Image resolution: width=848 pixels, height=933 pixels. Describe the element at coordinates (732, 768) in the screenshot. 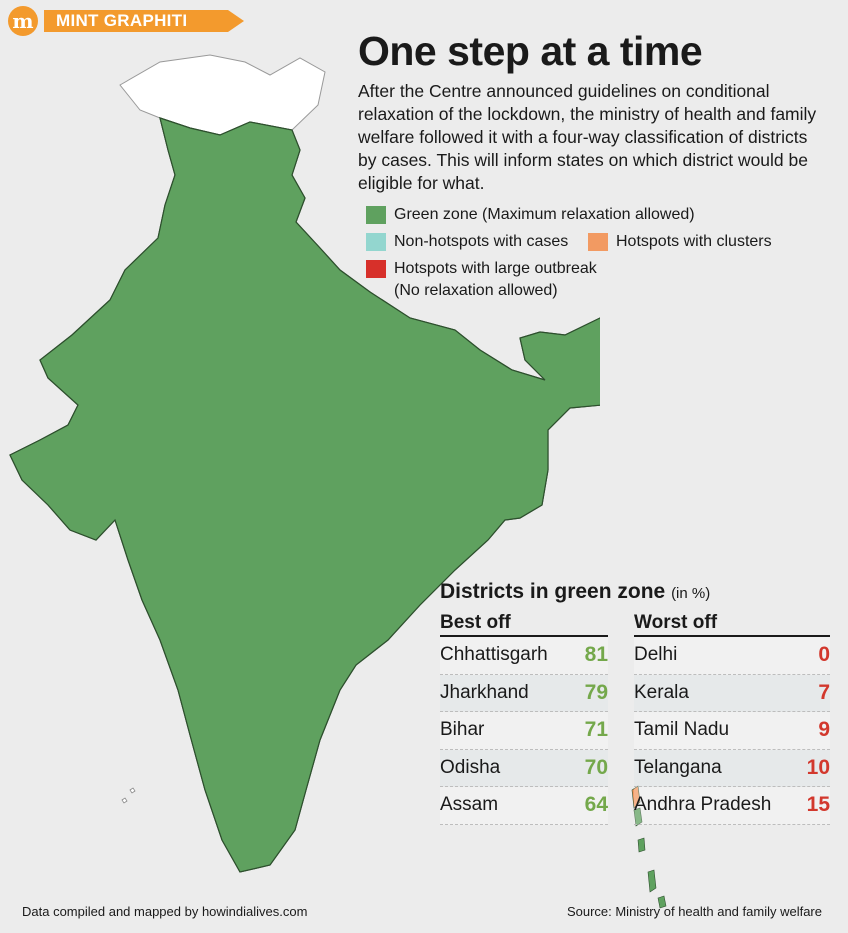

I see `table-row: Telangana 10` at that location.